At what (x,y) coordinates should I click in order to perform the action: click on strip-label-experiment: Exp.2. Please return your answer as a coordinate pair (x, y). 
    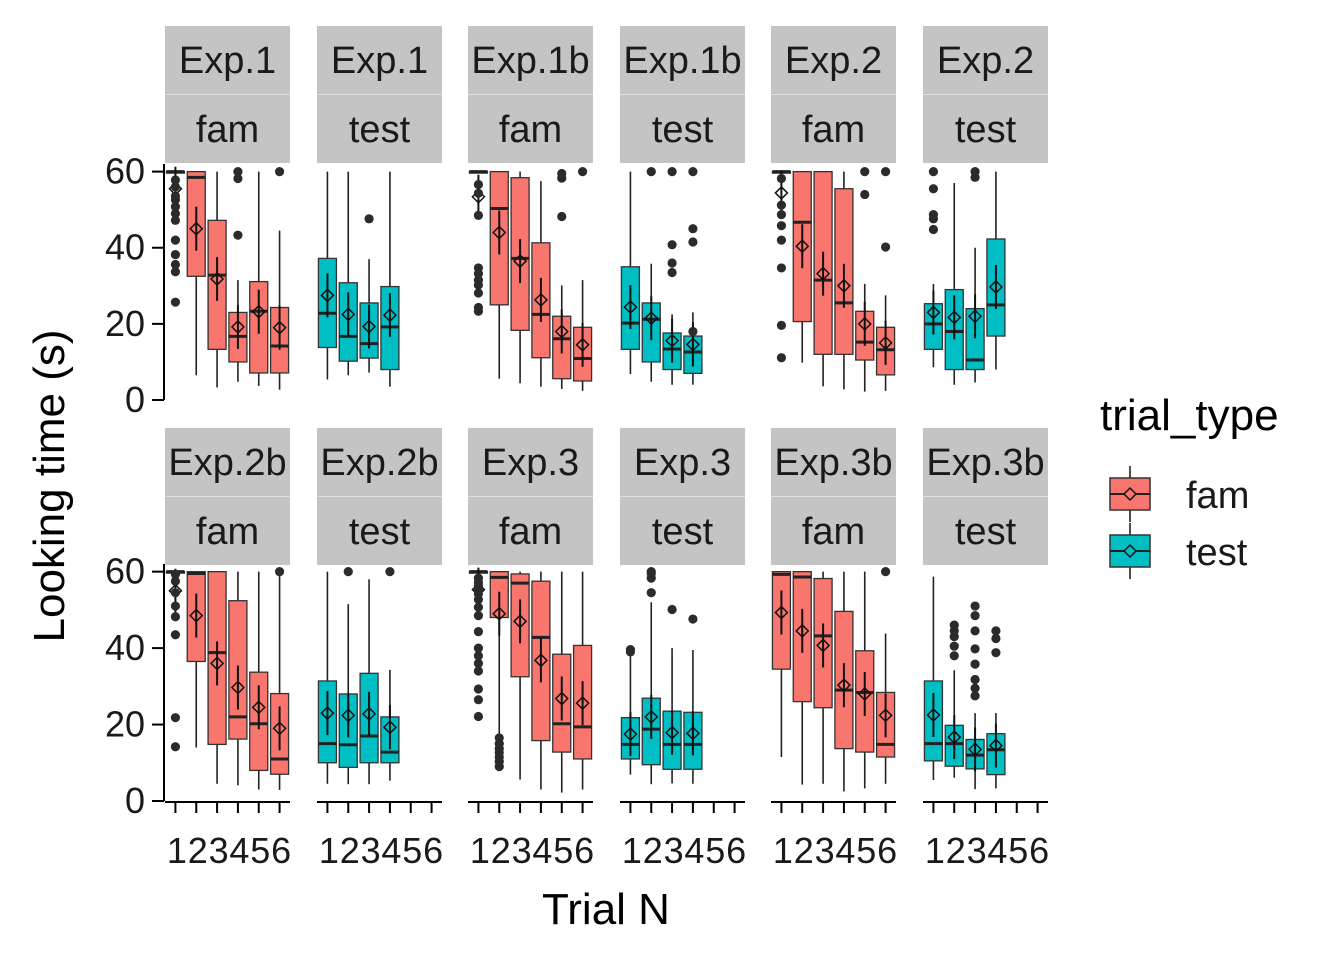
    Looking at the image, I should click on (985, 61).